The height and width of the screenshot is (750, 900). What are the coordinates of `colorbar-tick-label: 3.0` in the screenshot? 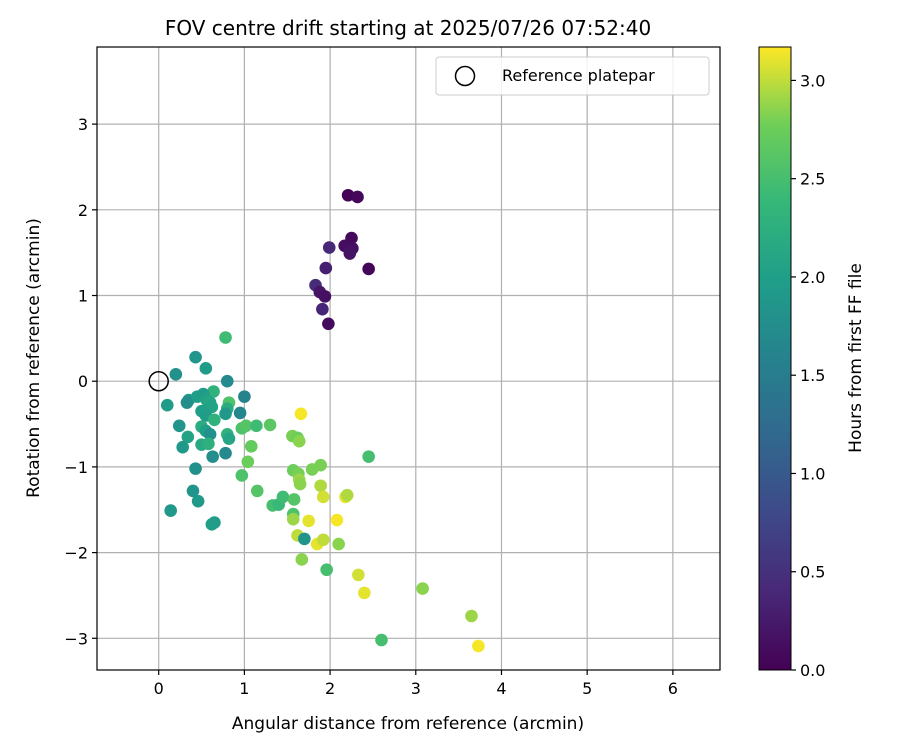 It's located at (812, 80).